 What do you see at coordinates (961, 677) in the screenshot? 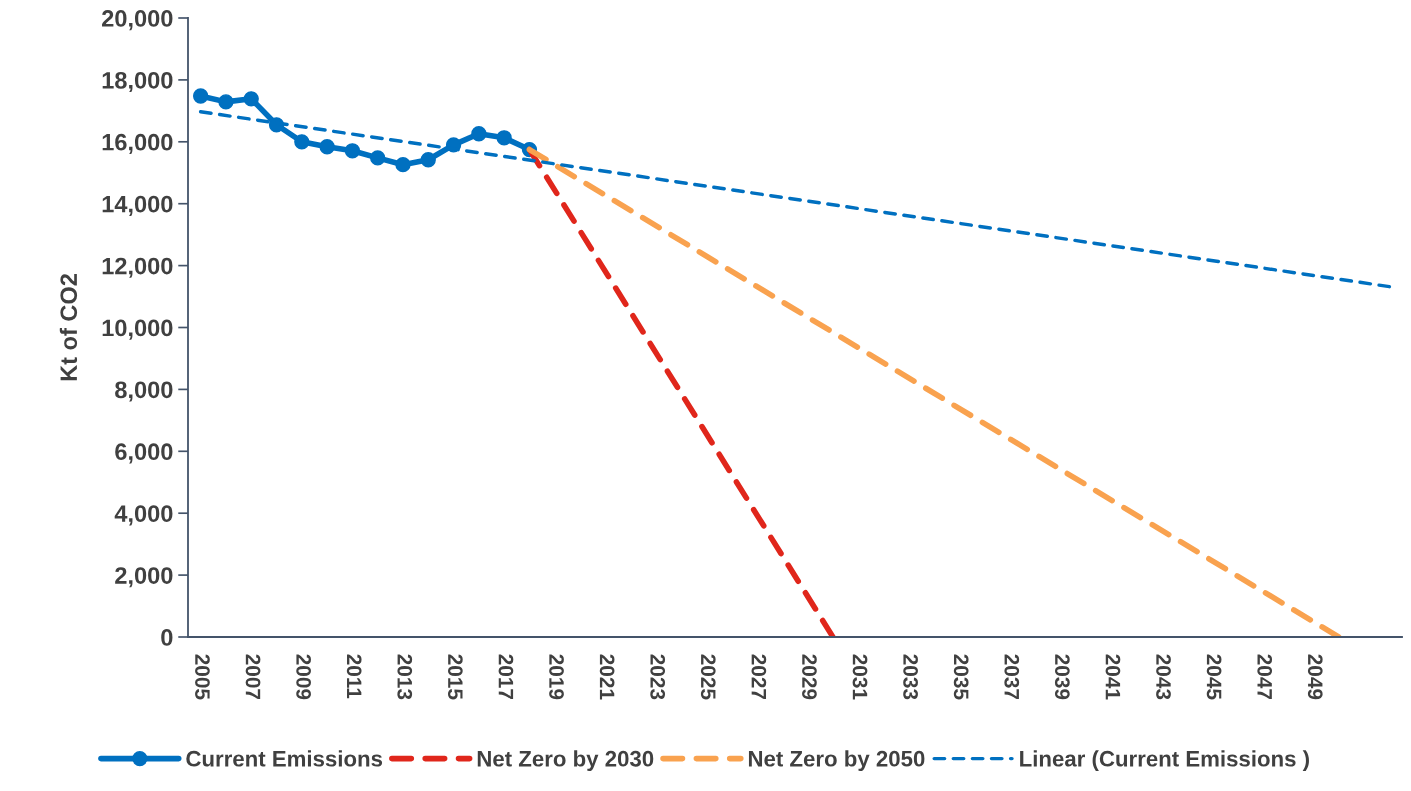
I see `x-tick-label: 2035` at bounding box center [961, 677].